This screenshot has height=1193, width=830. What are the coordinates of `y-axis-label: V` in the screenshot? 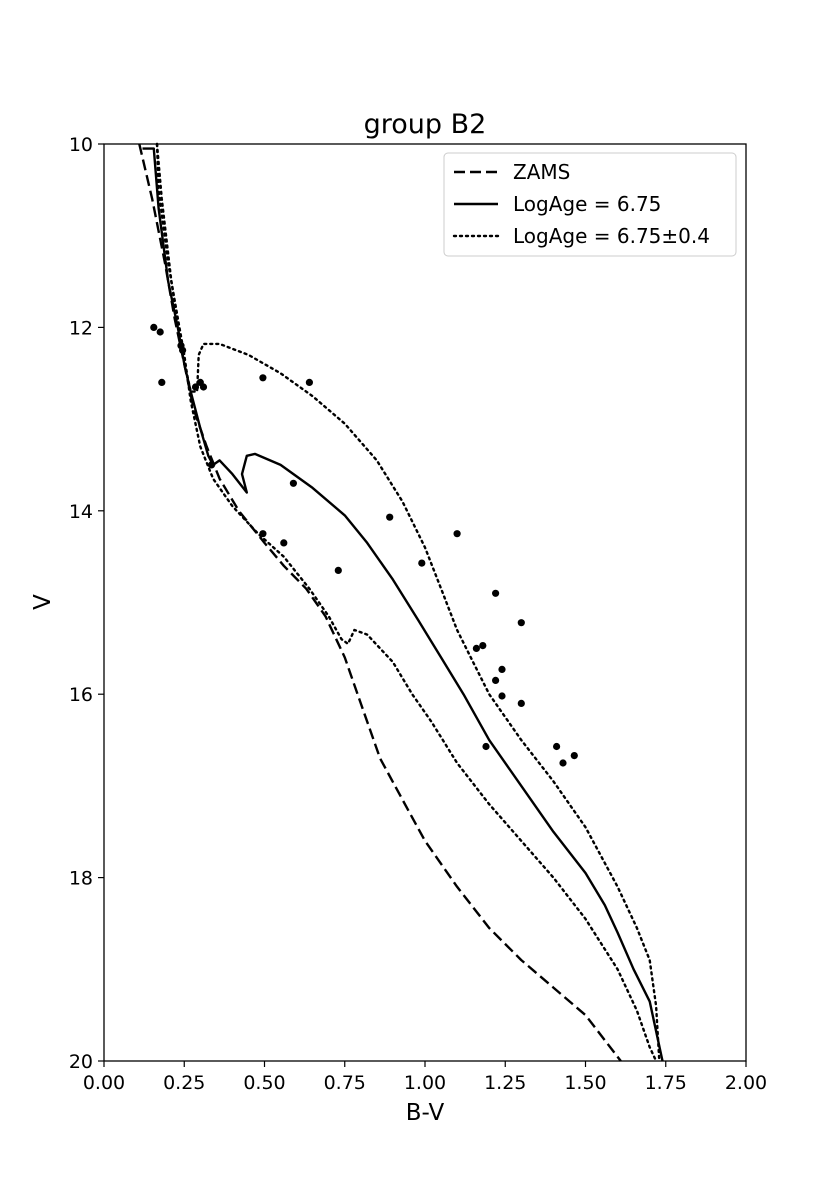 It's located at (43, 602).